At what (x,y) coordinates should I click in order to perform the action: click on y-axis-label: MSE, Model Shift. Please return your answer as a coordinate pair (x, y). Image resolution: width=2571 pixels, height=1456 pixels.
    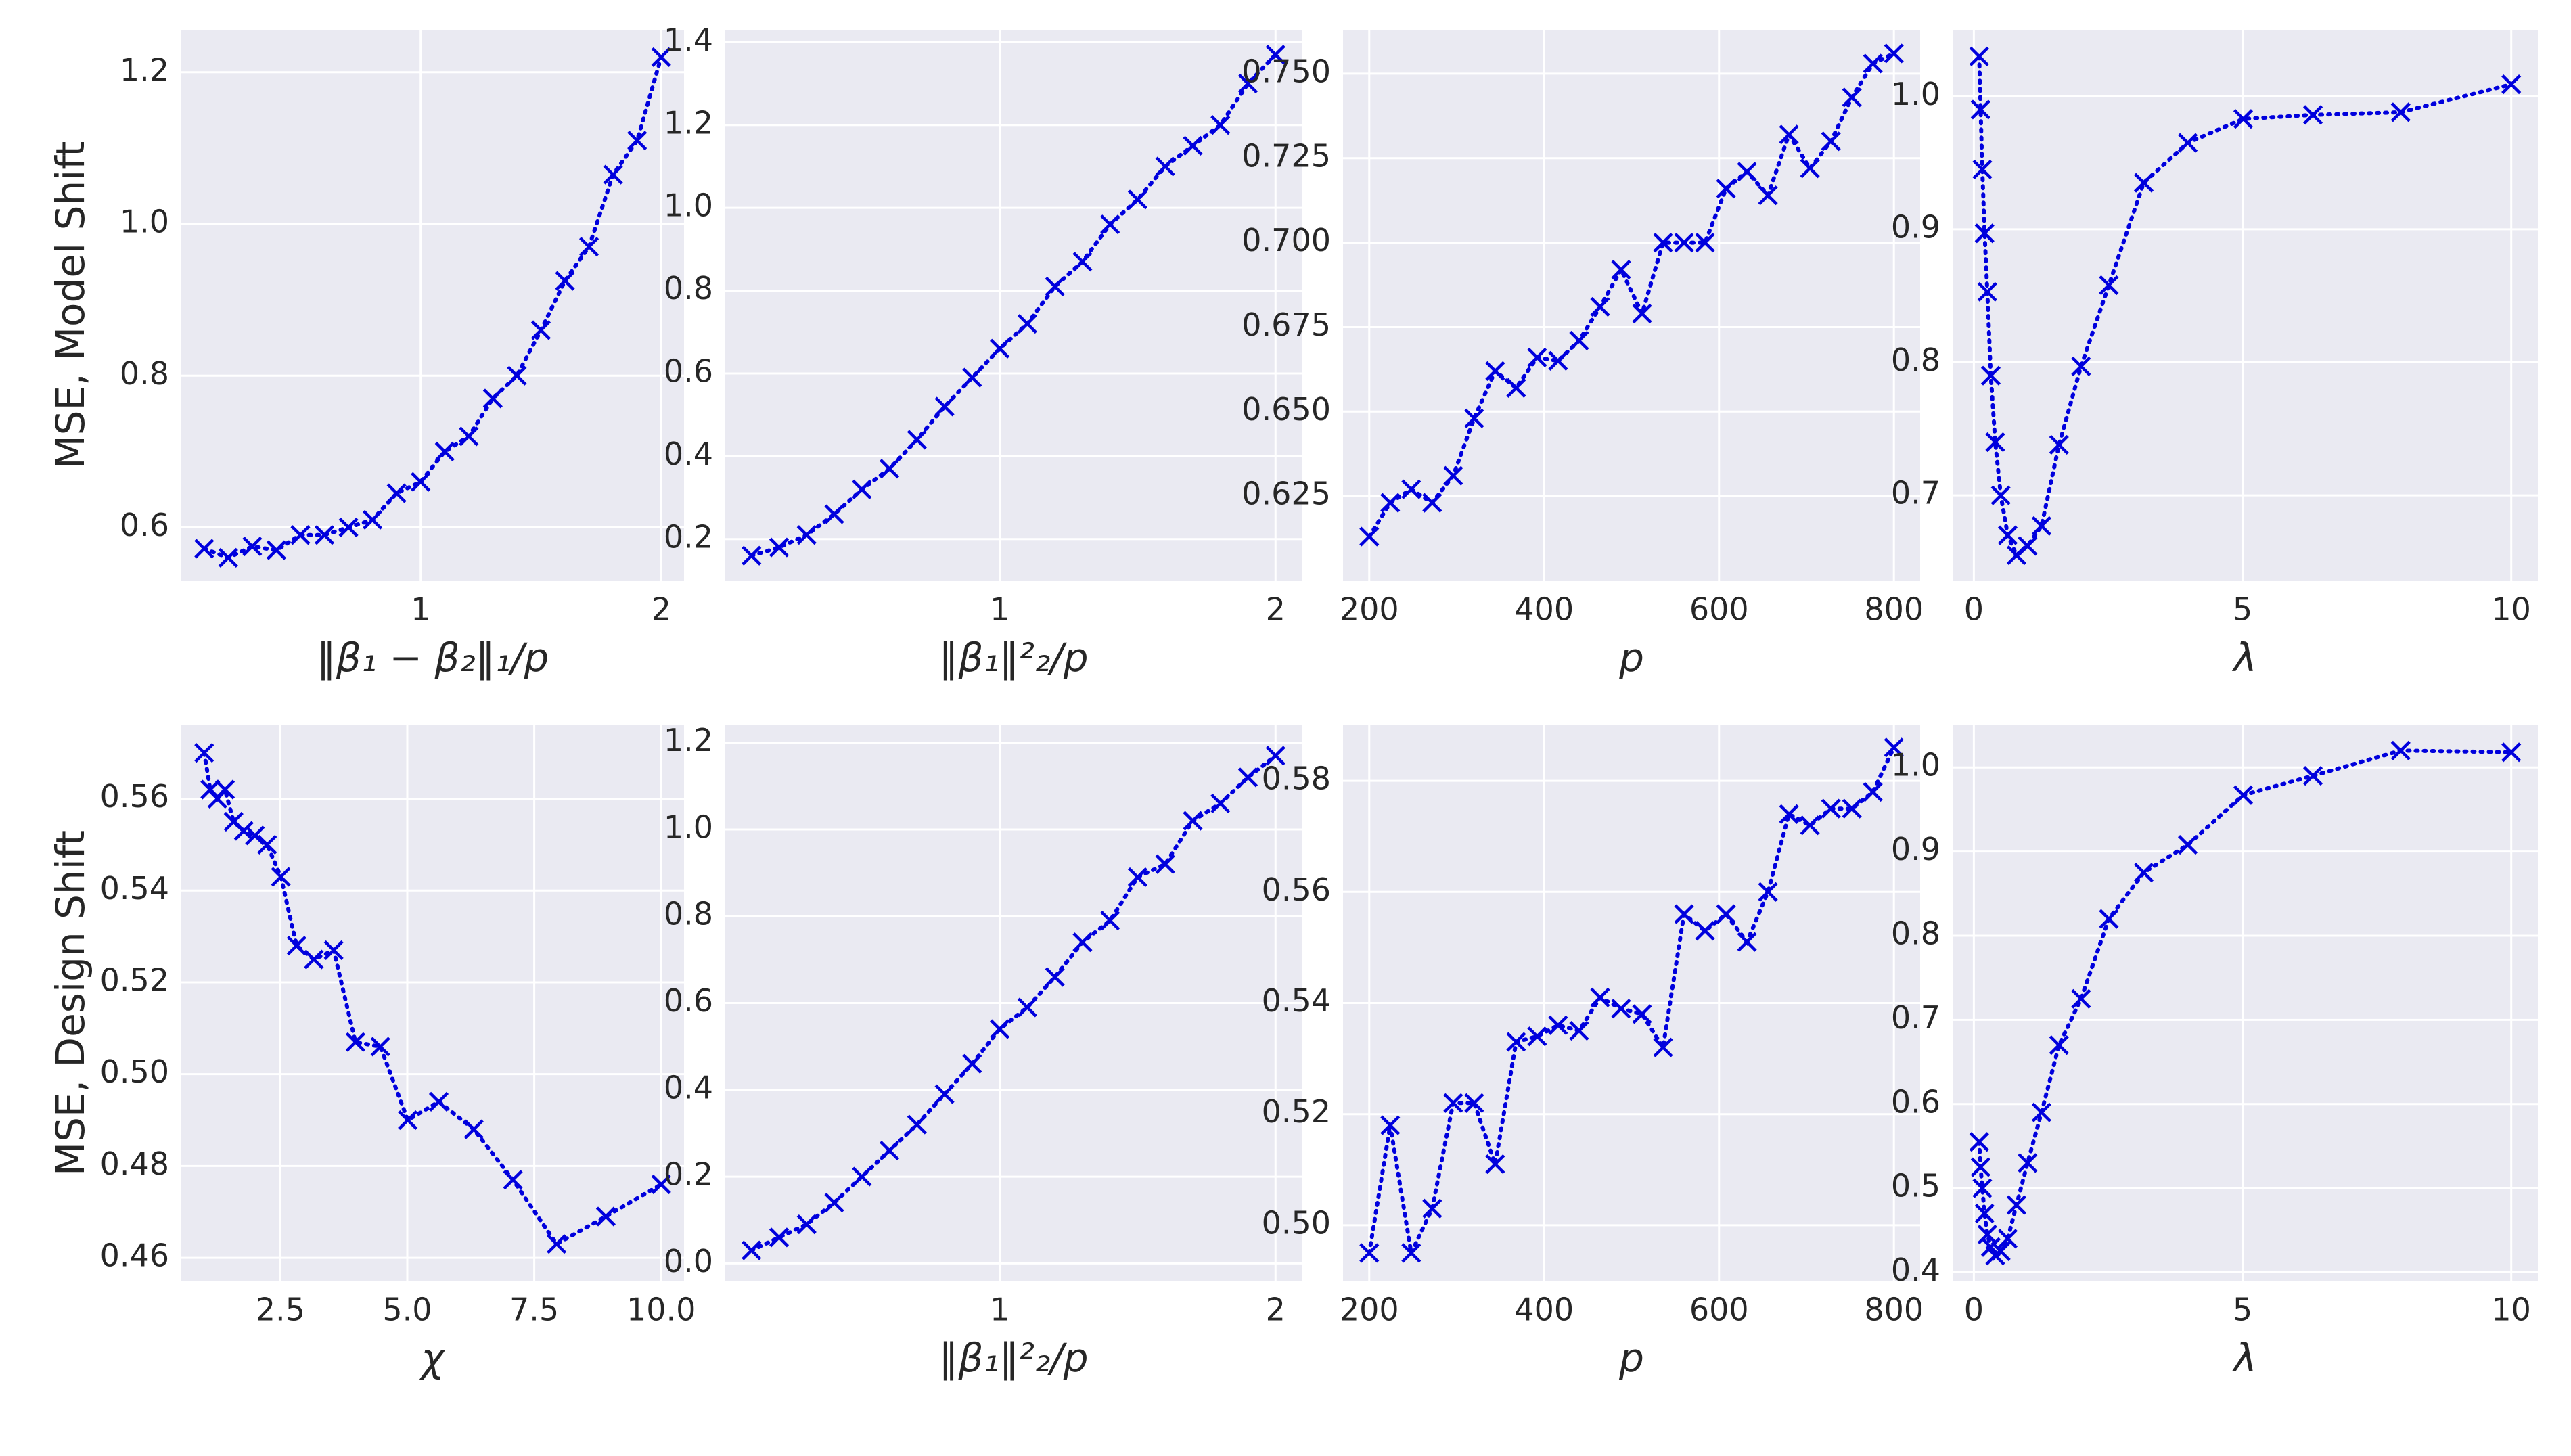
    Looking at the image, I should click on (70, 305).